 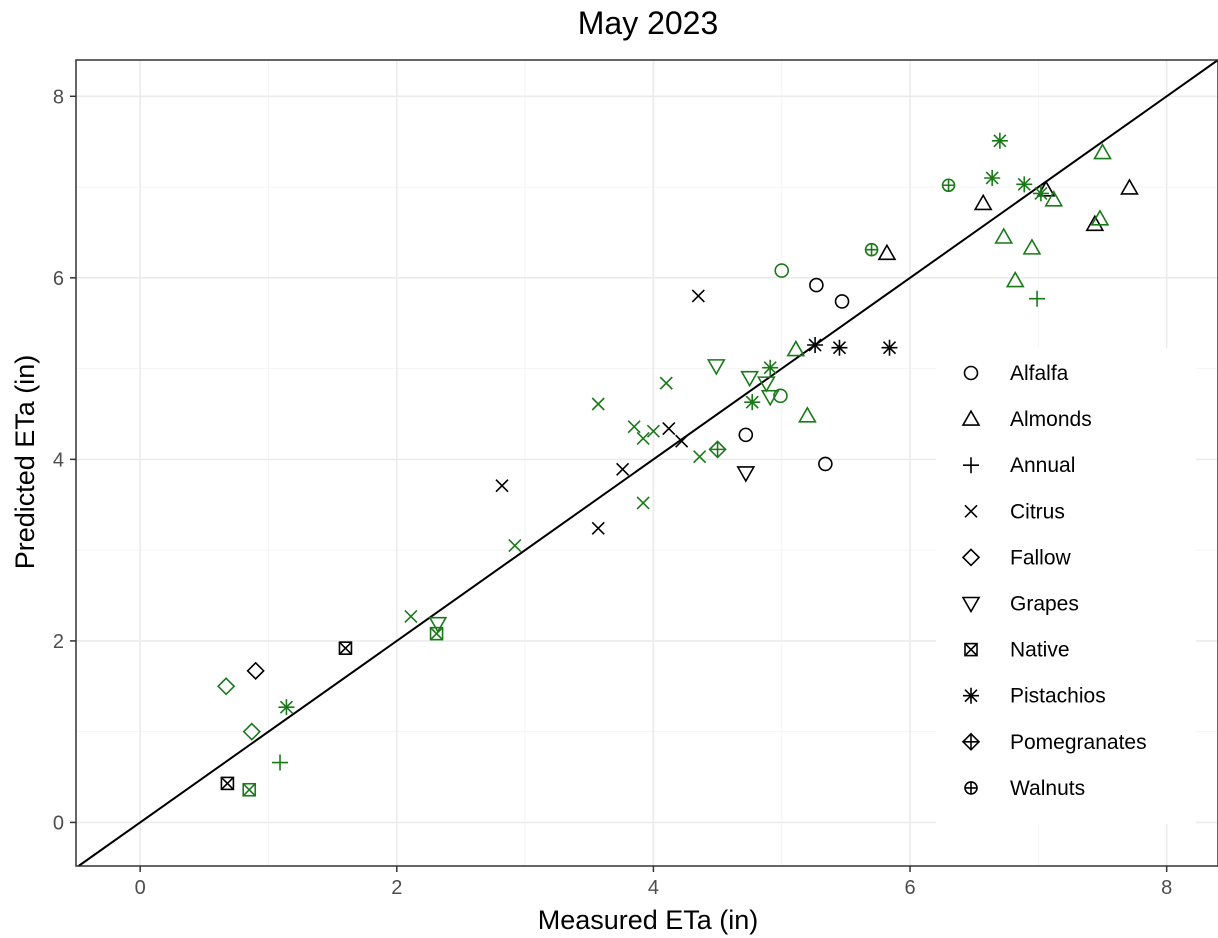 What do you see at coordinates (971, 741) in the screenshot?
I see `legend-key-pomegranates` at bounding box center [971, 741].